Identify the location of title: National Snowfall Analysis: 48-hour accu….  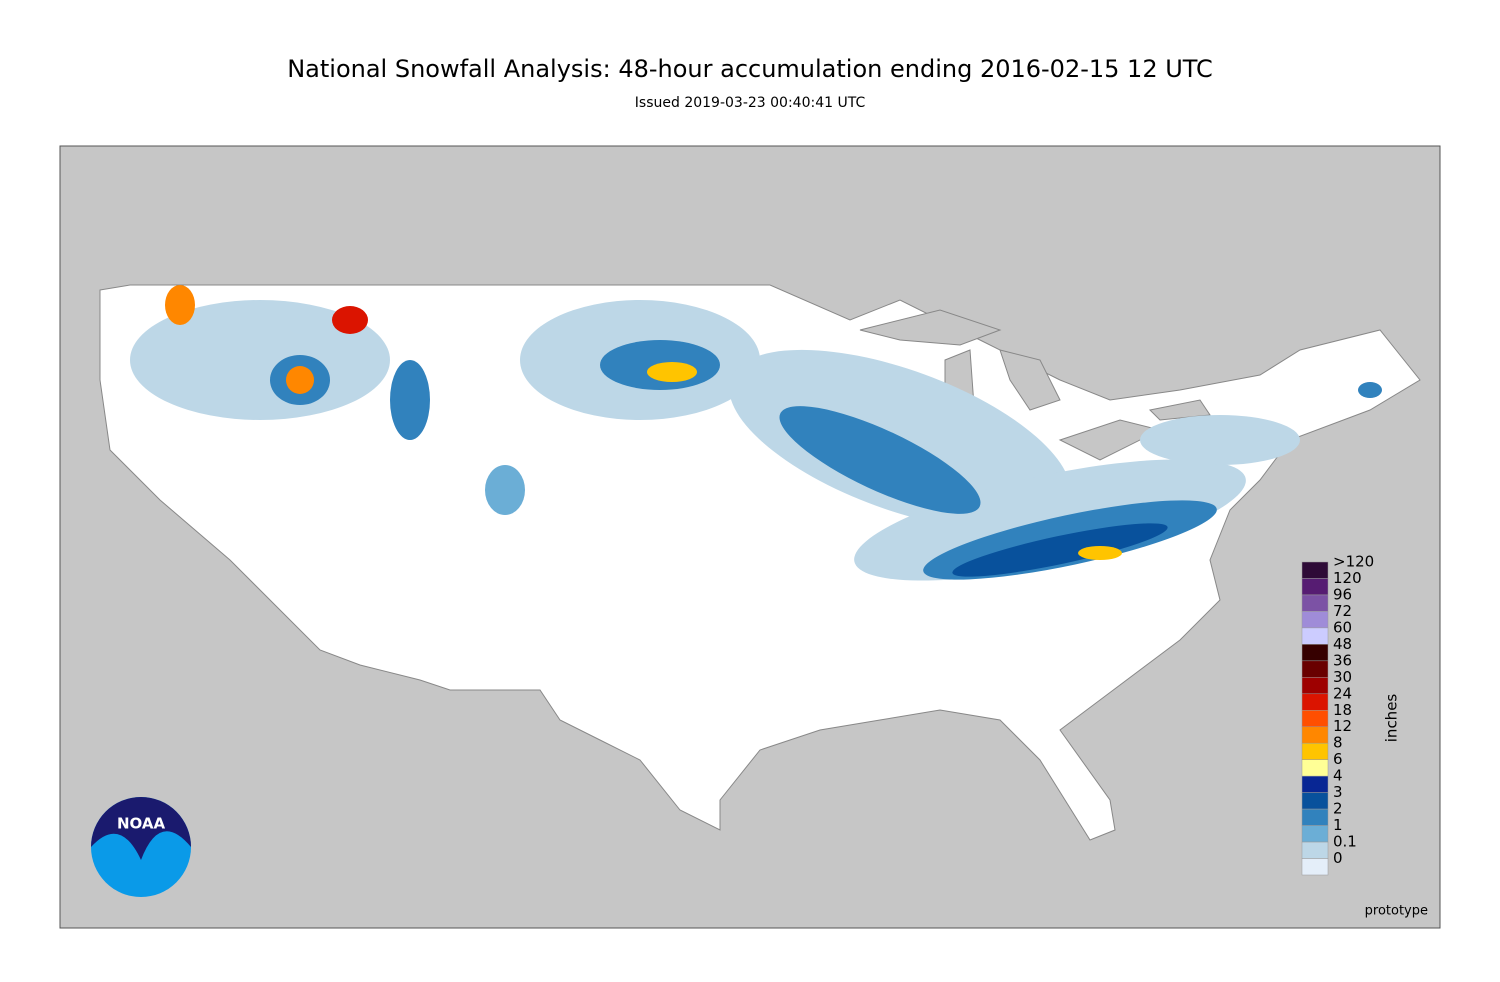
(750, 69).